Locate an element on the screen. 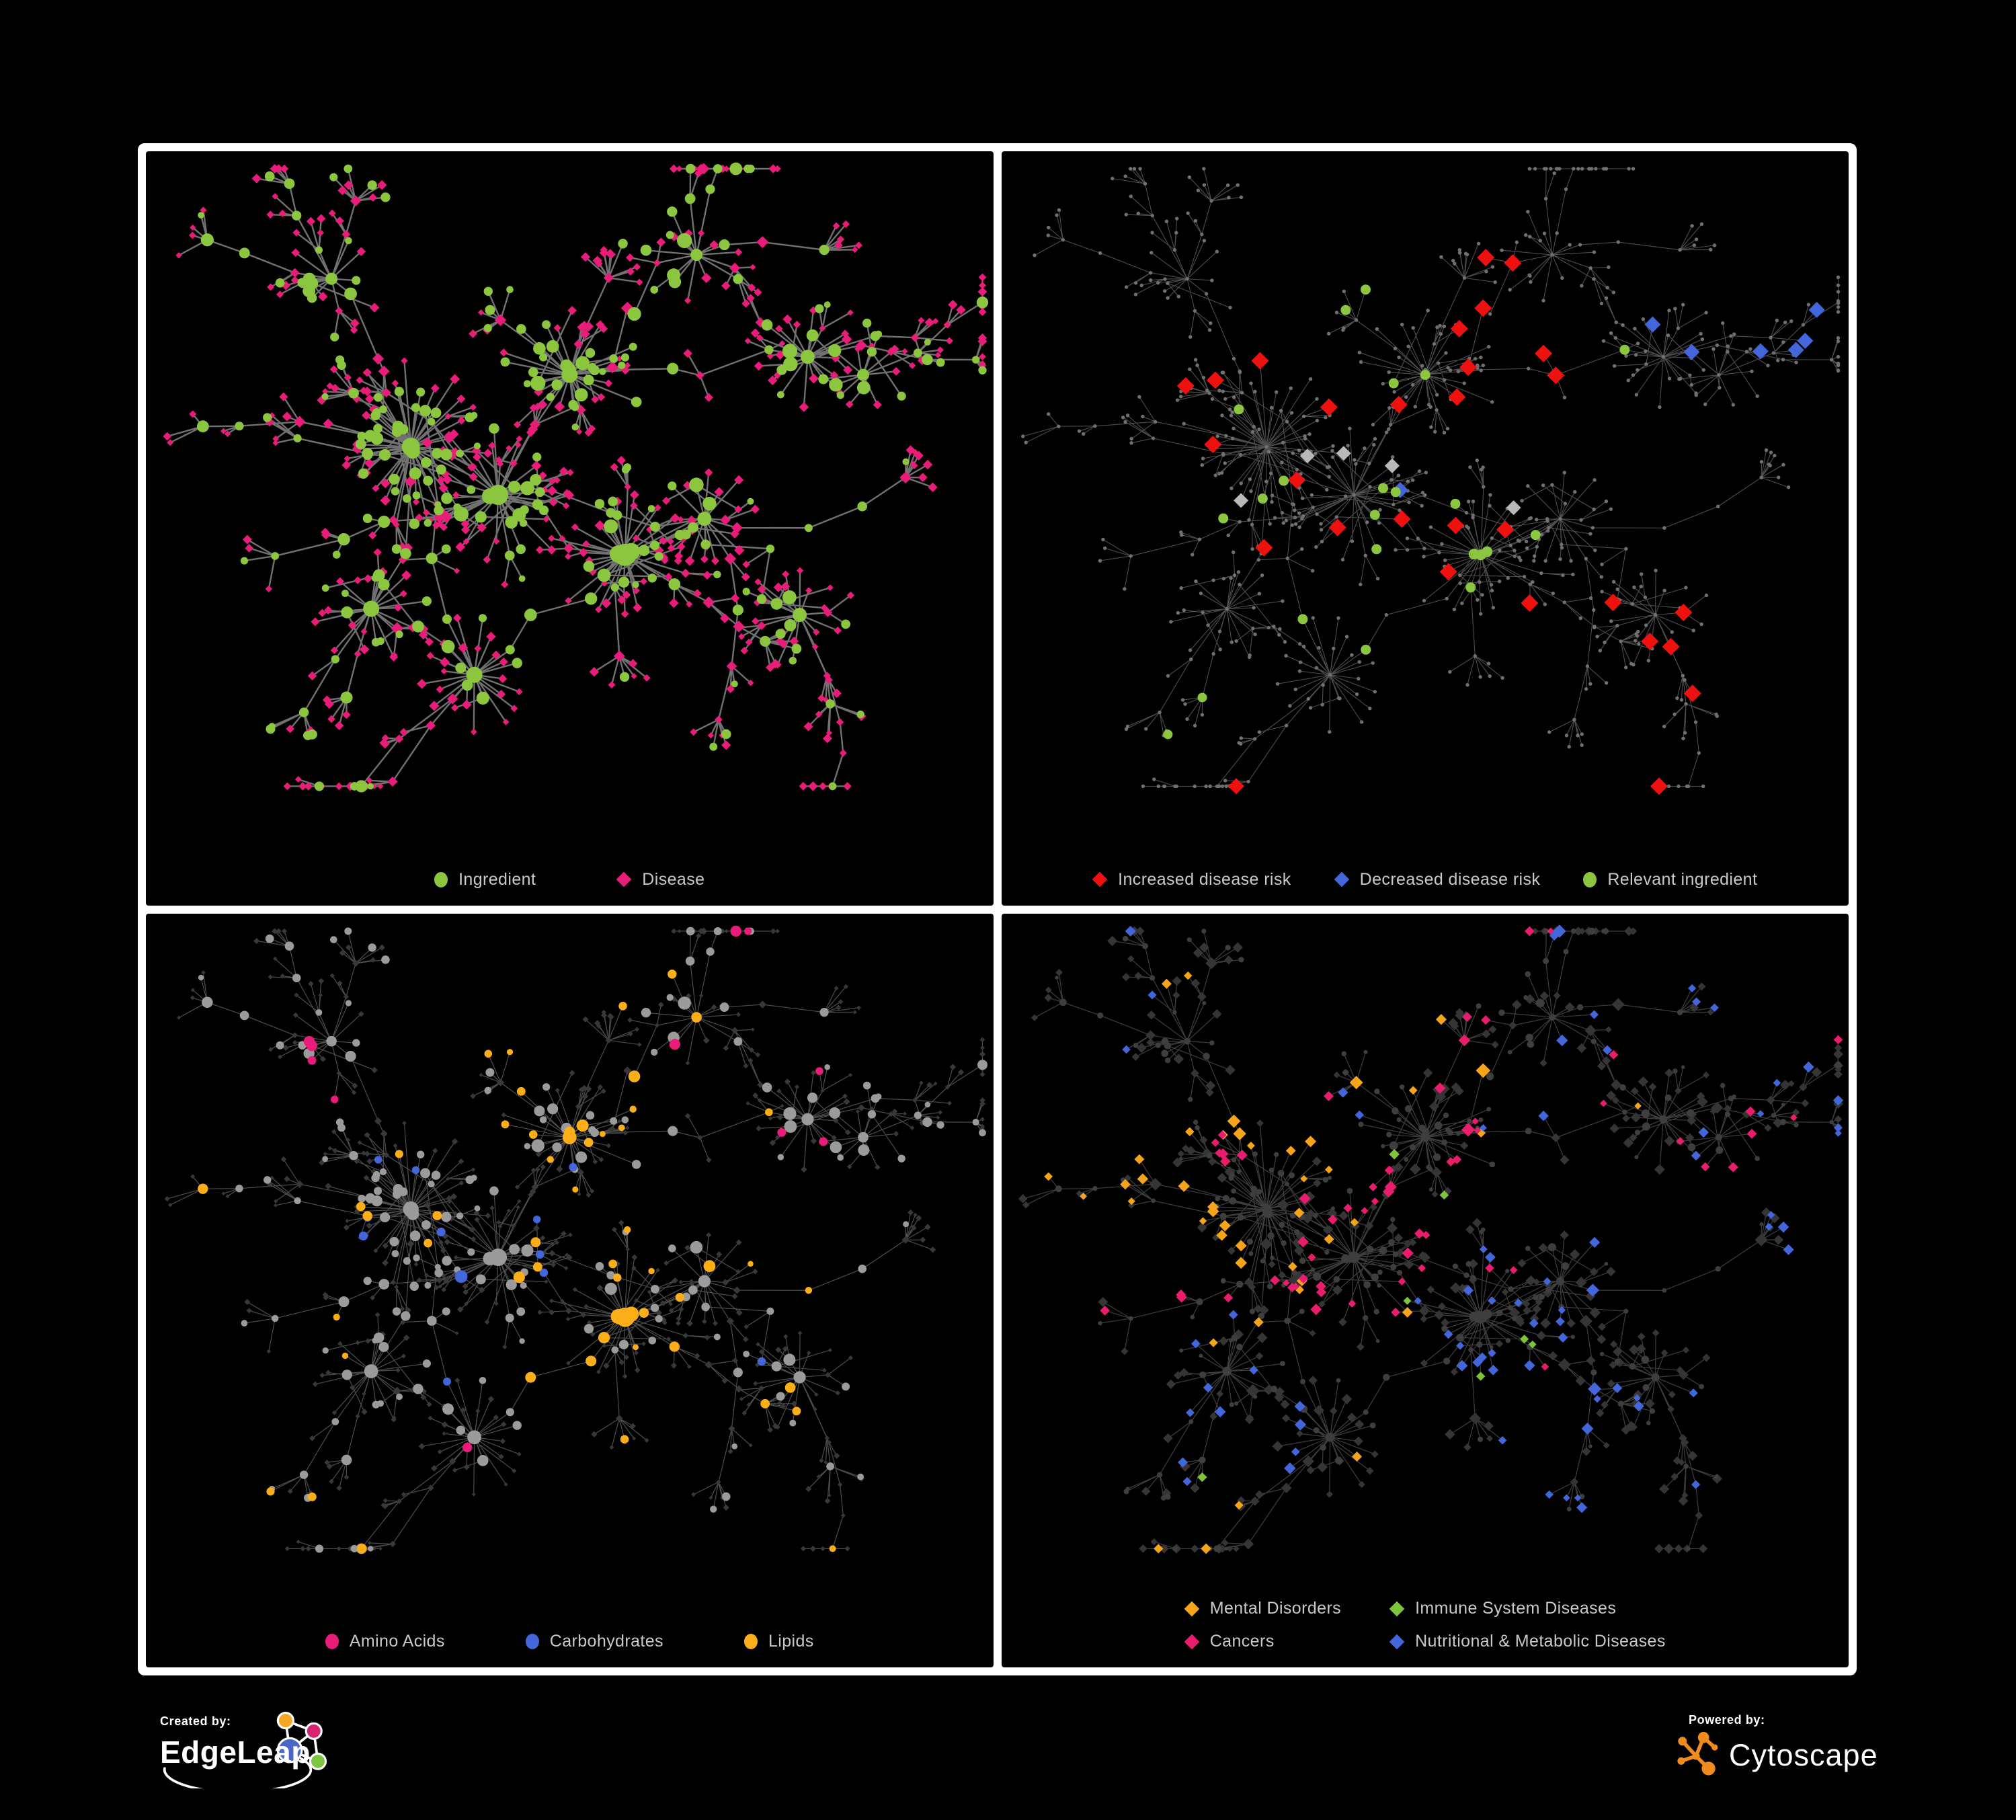 Image resolution: width=2016 pixels, height=1820 pixels. legend-item-increased-disease-risk: Increased disease risk is located at coordinates (1191, 879).